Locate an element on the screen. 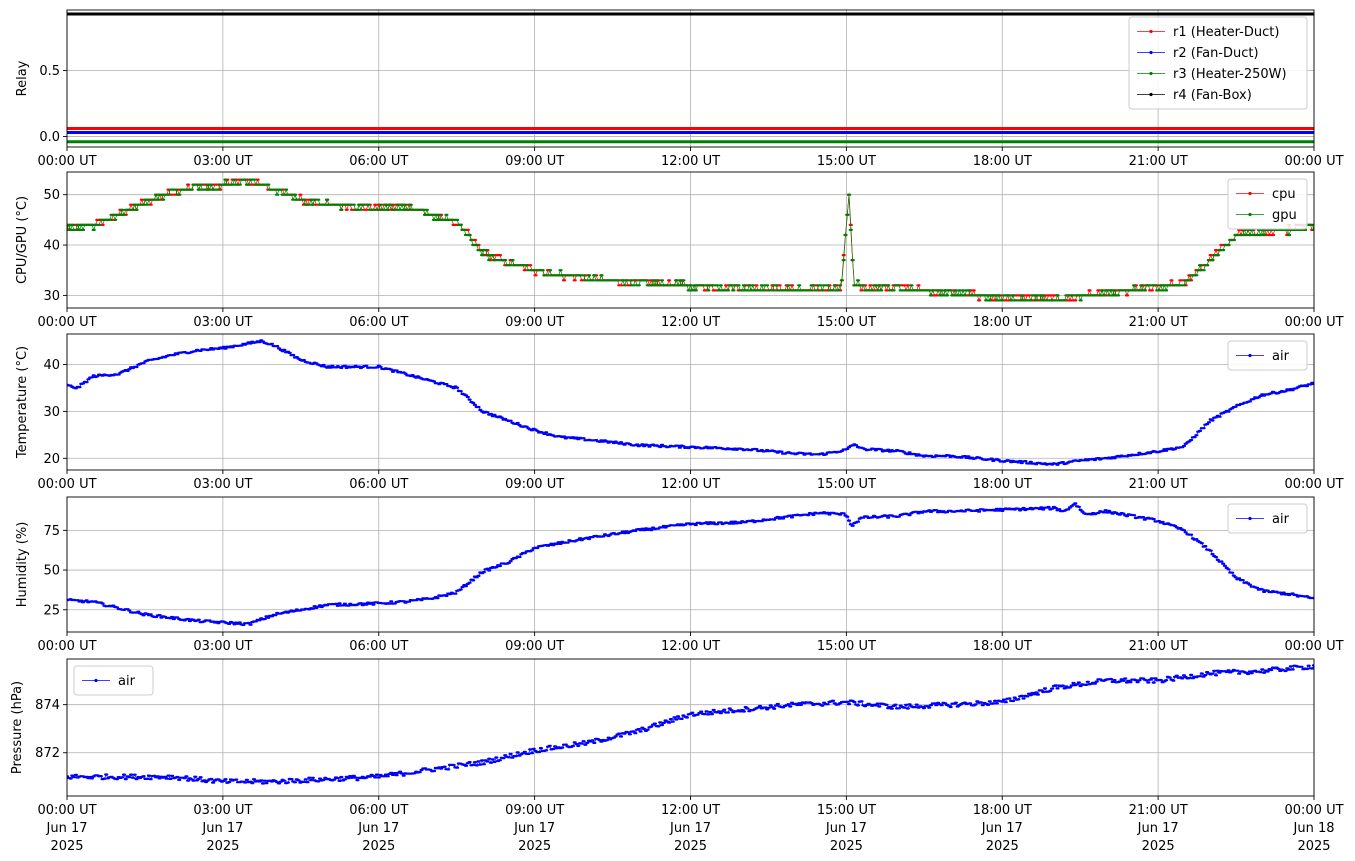  series-gpu is located at coordinates (690, 240).